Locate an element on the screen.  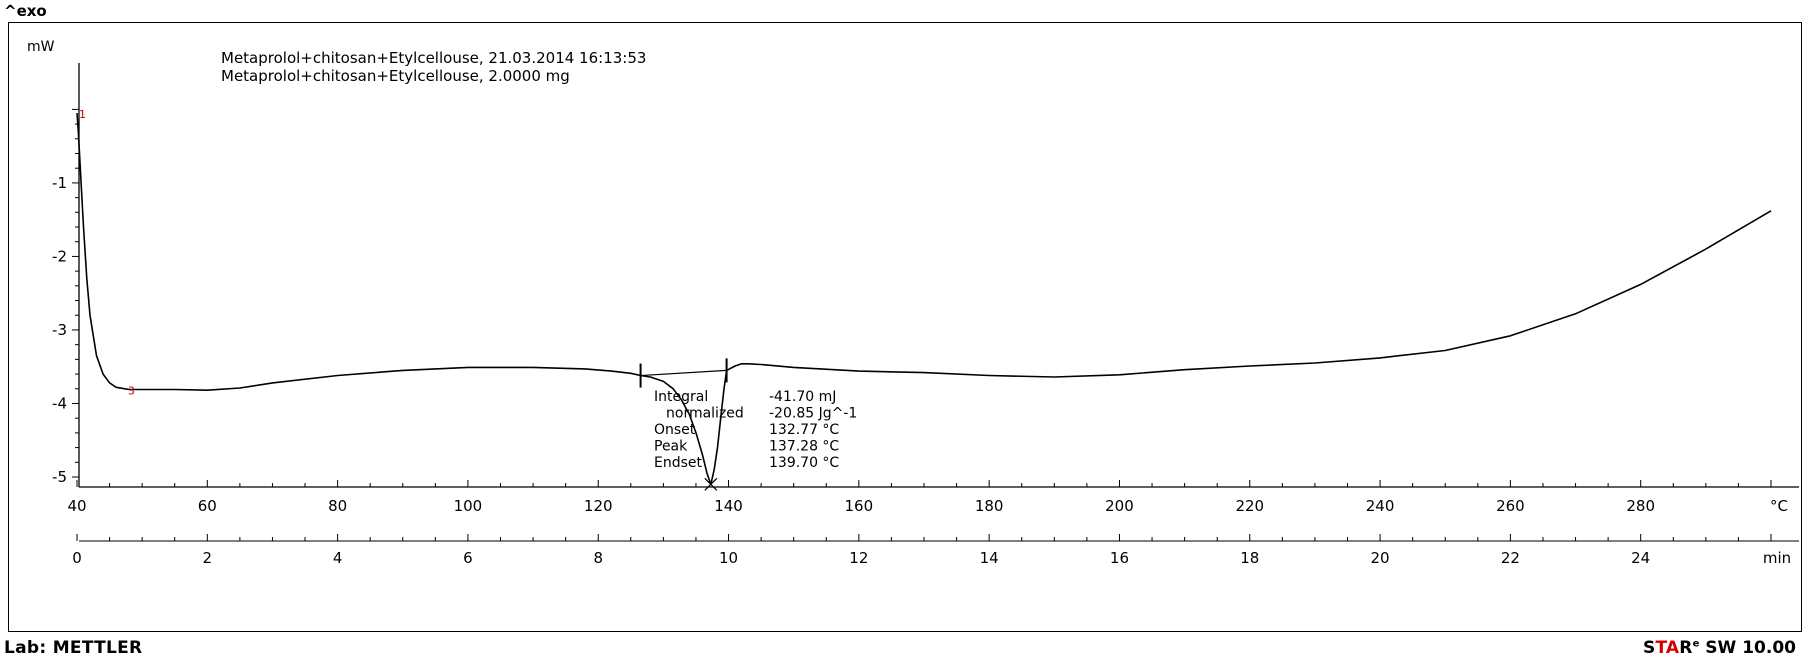
time-tick-label: 6 is located at coordinates (468, 558).